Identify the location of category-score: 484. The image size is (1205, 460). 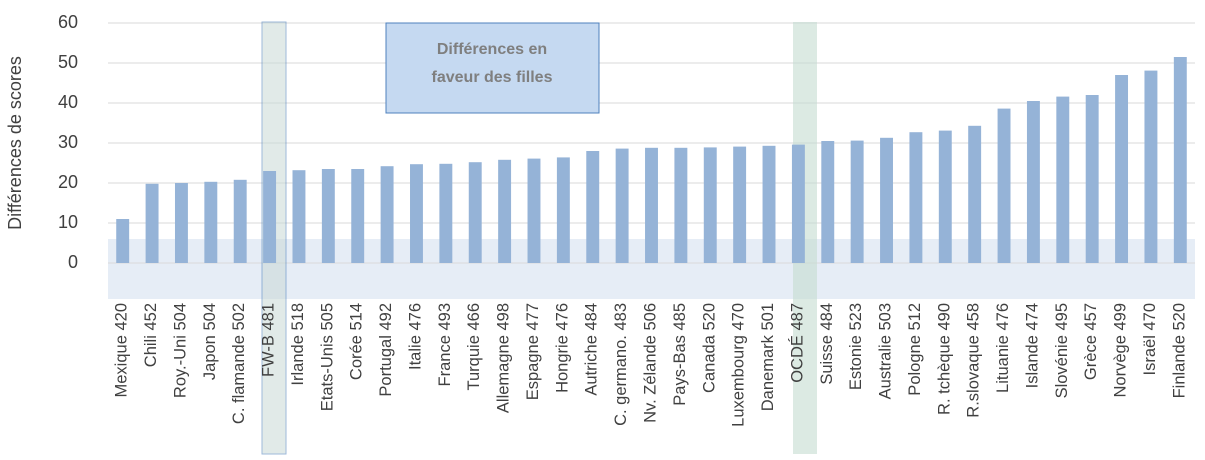
(827, 317).